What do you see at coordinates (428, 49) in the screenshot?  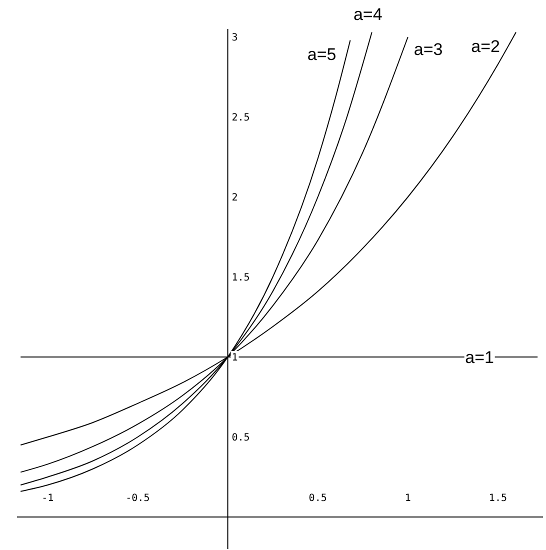 I see `series-label: a=3` at bounding box center [428, 49].